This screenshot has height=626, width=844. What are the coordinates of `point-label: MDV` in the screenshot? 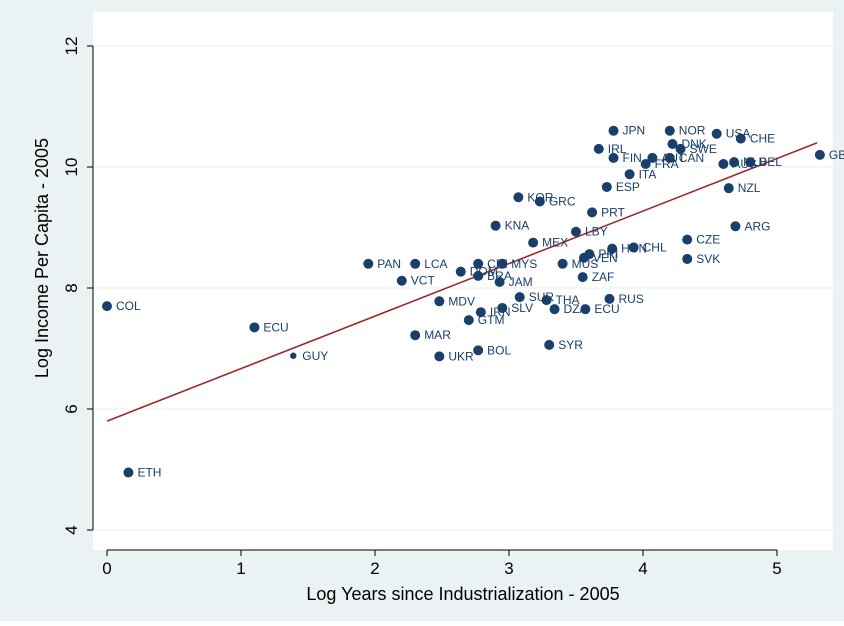 It's located at (461, 301).